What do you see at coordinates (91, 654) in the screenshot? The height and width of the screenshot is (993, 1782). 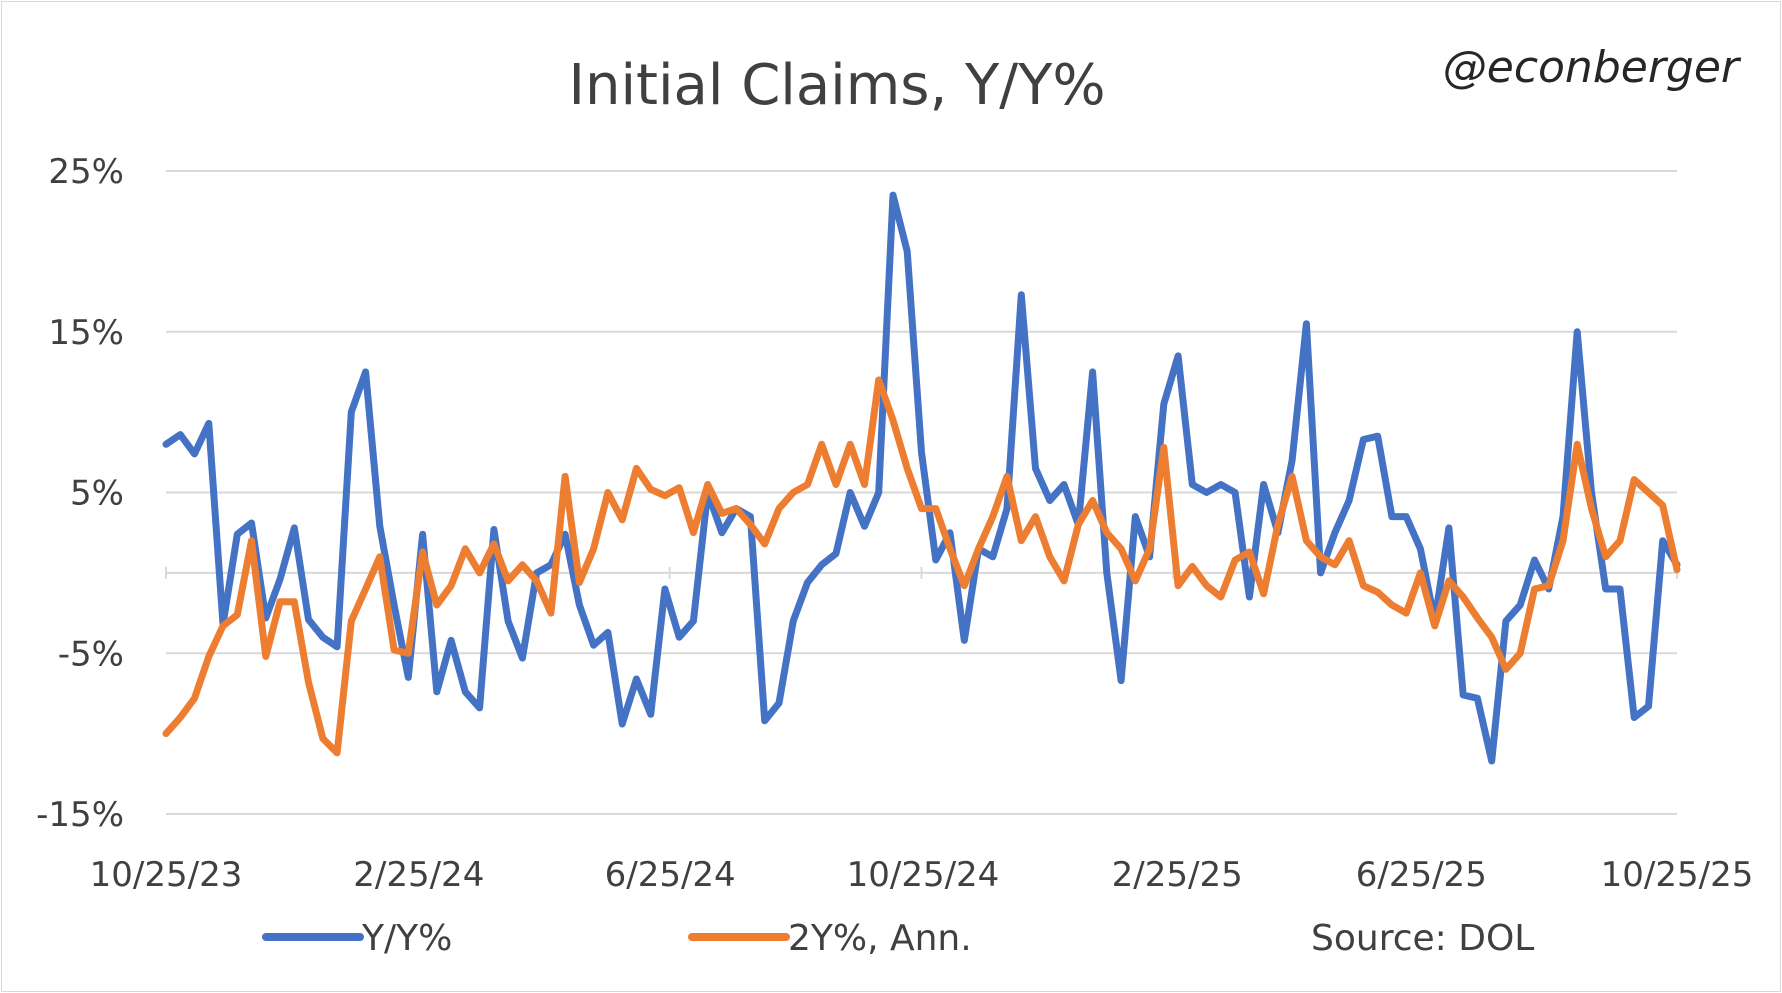 I see `y-tick-label: -5%` at bounding box center [91, 654].